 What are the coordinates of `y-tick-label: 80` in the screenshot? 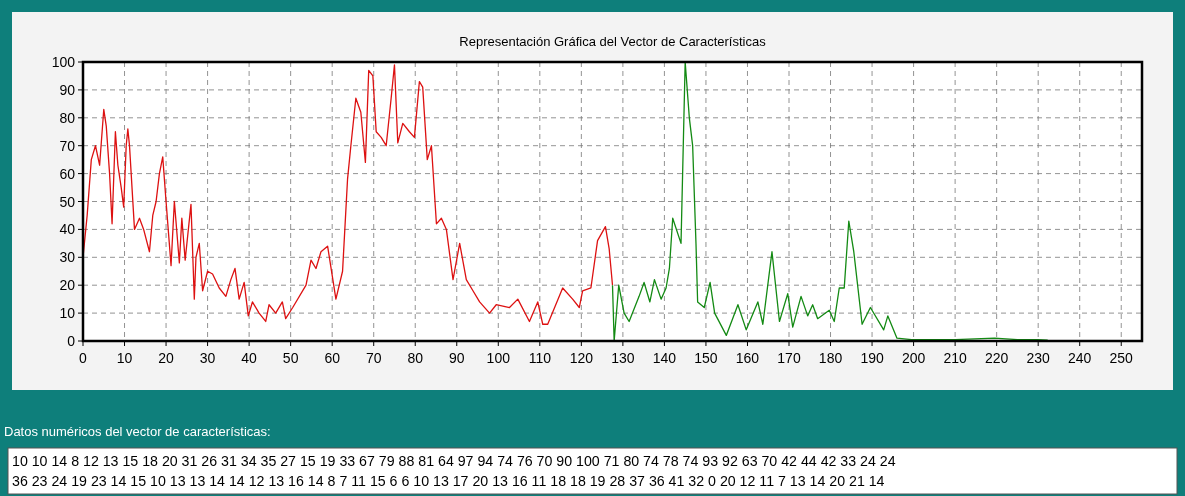 It's located at (67, 117).